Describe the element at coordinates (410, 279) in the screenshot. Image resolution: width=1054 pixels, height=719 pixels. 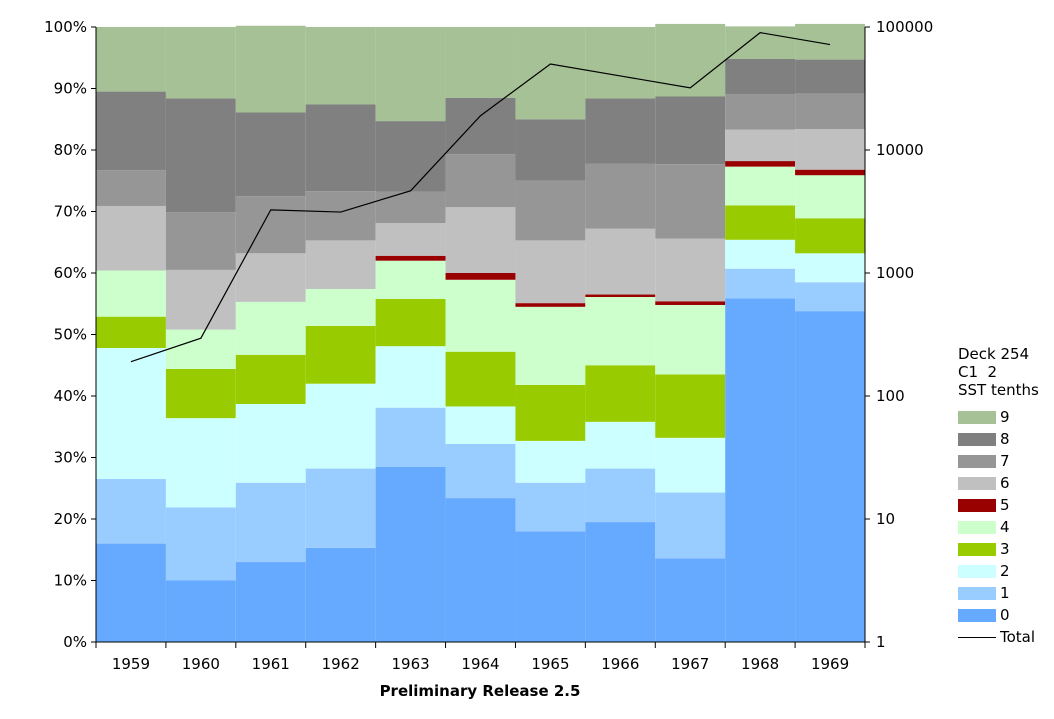
I see `bar-segment-4-1963` at that location.